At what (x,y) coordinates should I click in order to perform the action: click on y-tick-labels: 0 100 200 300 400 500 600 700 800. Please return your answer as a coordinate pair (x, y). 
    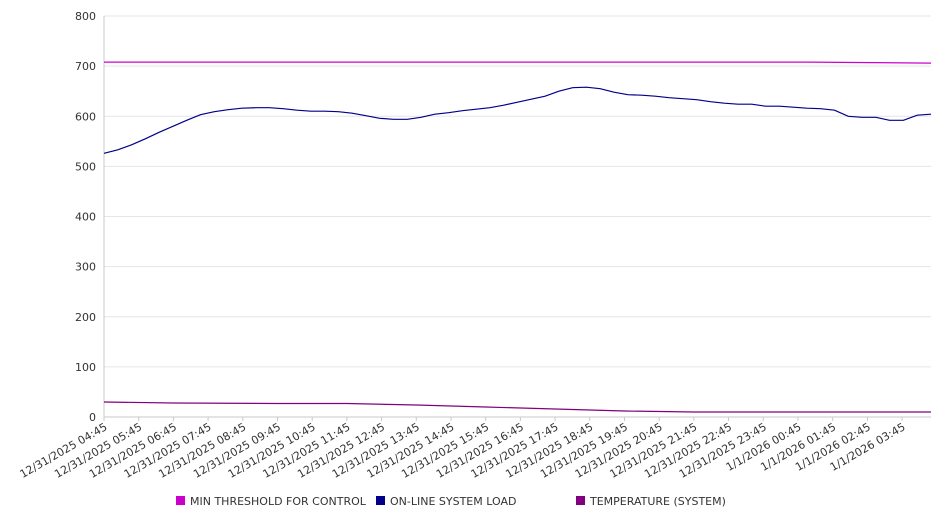
    Looking at the image, I should click on (85, 217).